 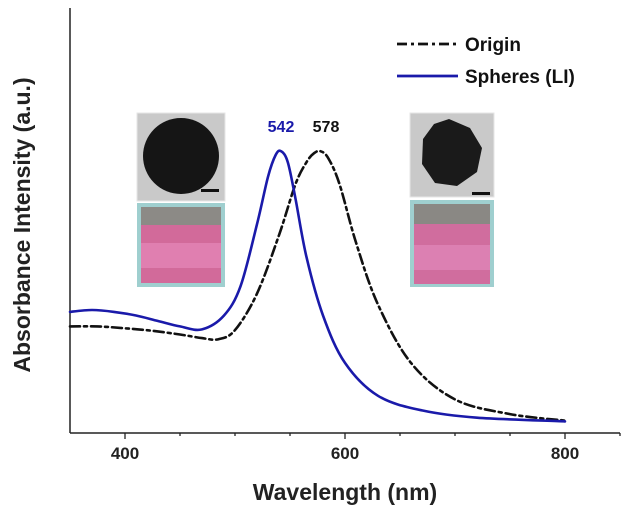 I want to click on x-tick-label: 800, so click(x=565, y=453).